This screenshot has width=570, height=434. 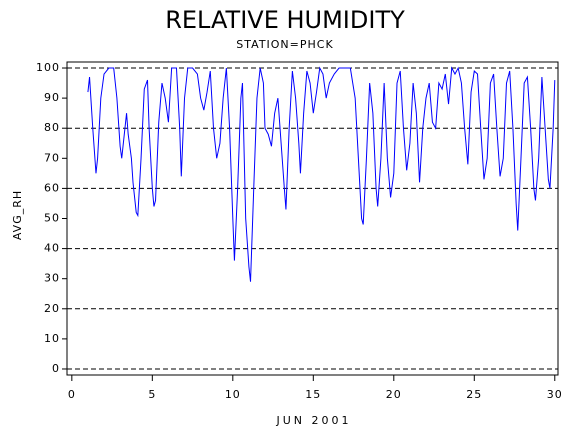 What do you see at coordinates (555, 394) in the screenshot?
I see `x-tick-label: 30` at bounding box center [555, 394].